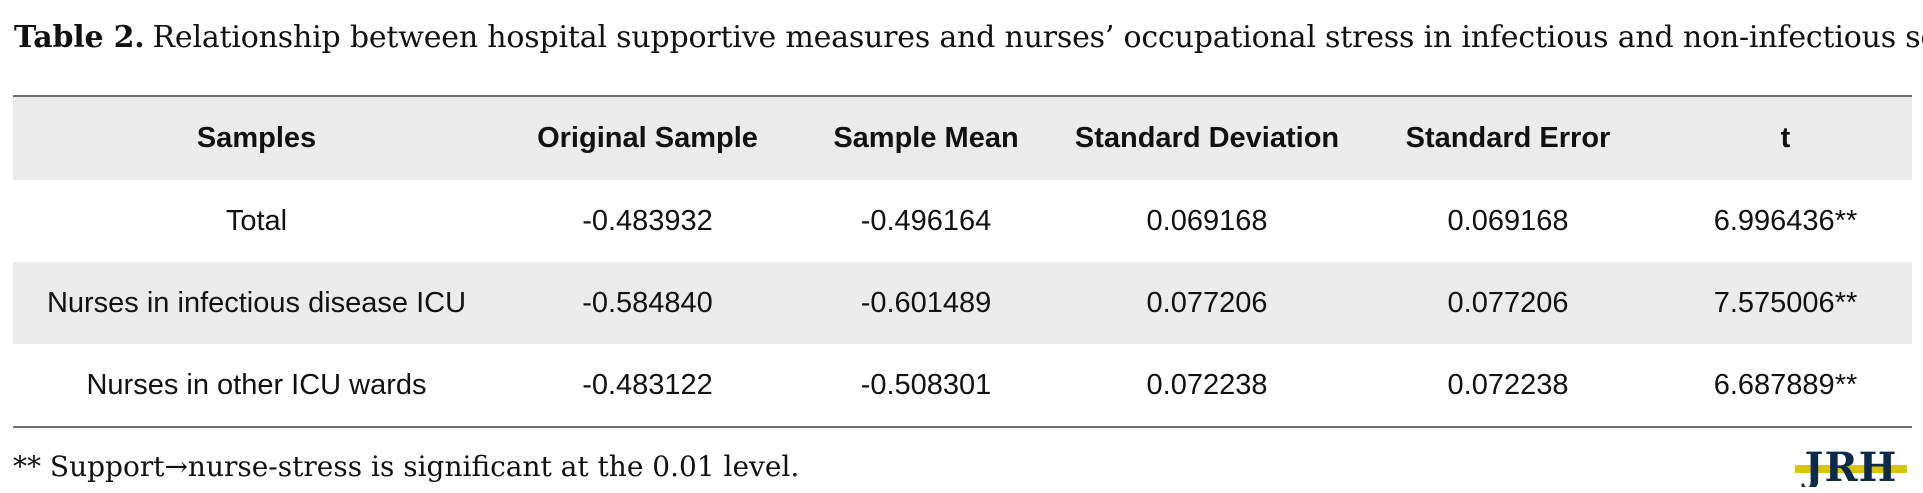  Describe the element at coordinates (1785, 220) in the screenshot. I see `cell-t-value: 6.996436**` at that location.